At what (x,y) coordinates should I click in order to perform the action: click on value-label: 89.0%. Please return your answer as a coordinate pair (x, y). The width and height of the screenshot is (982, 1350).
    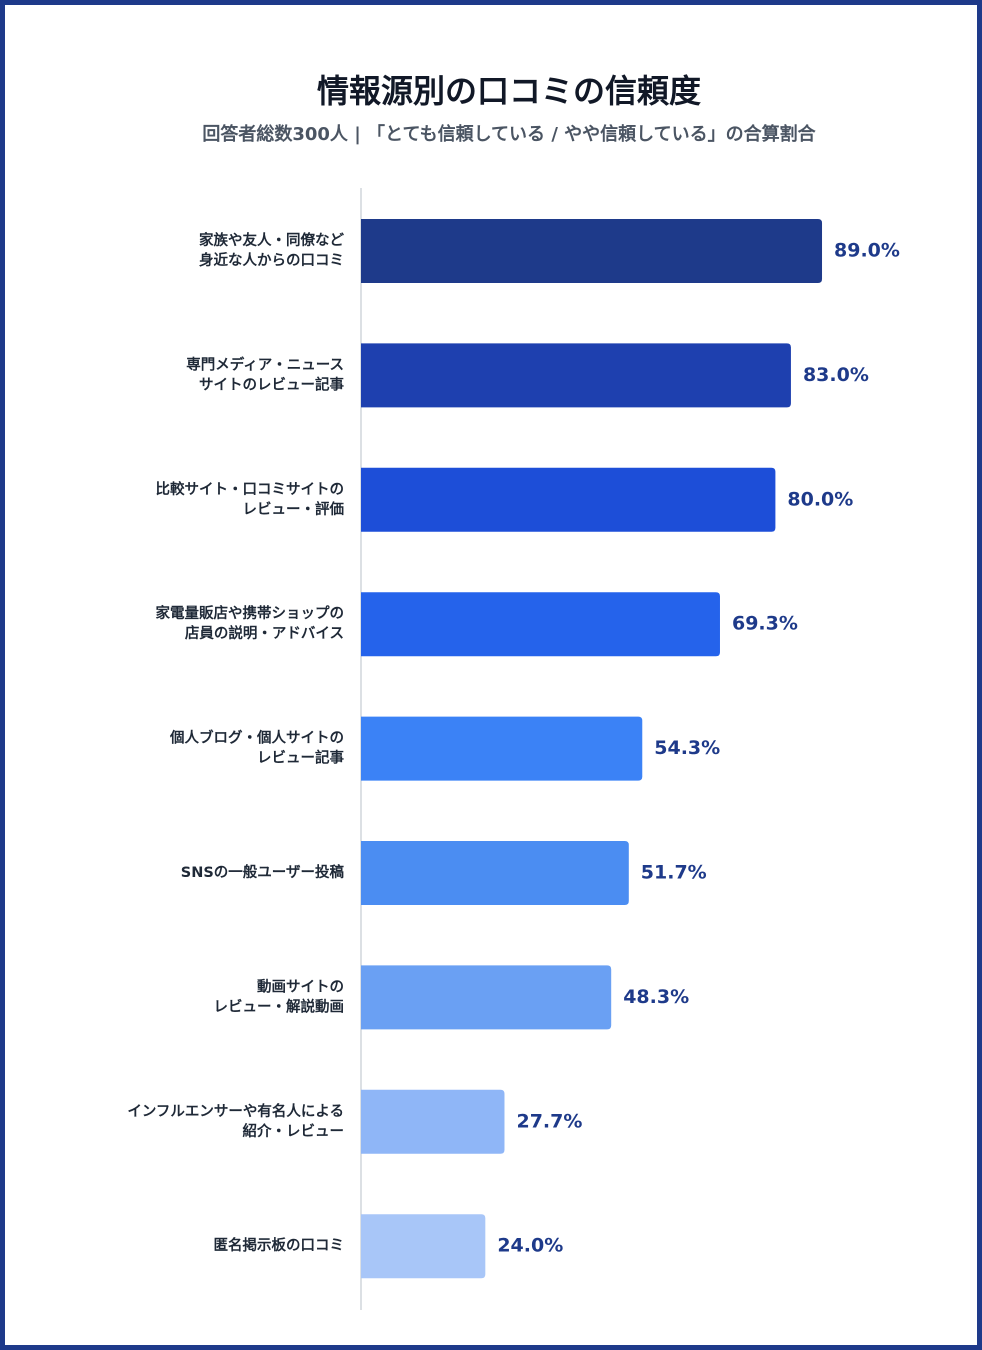
    Looking at the image, I should click on (867, 251).